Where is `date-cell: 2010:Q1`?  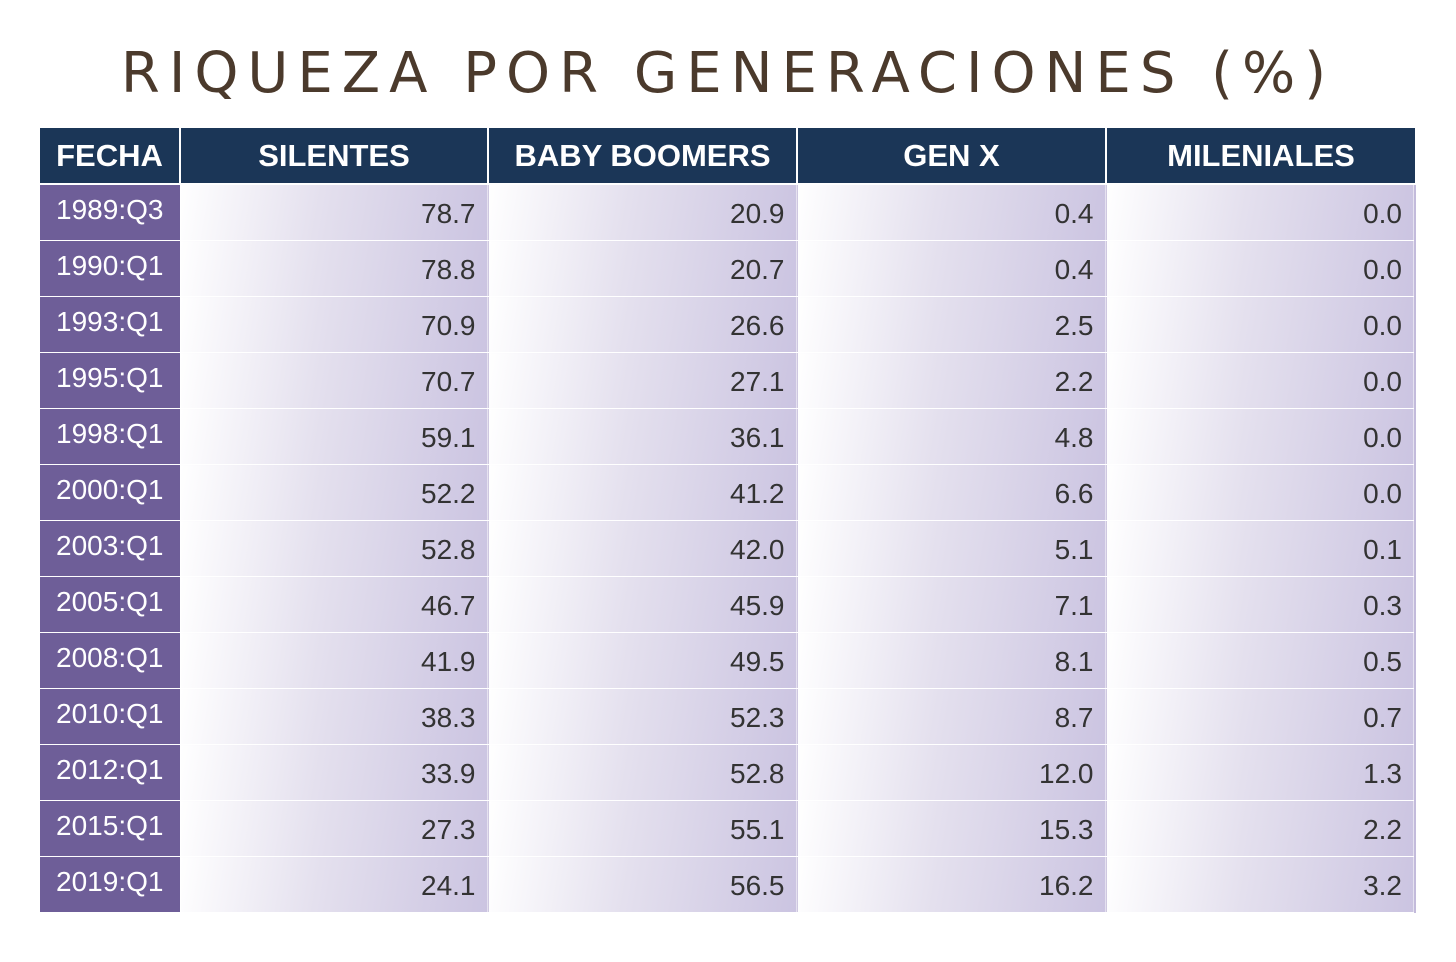
date-cell: 2010:Q1 is located at coordinates (110, 716).